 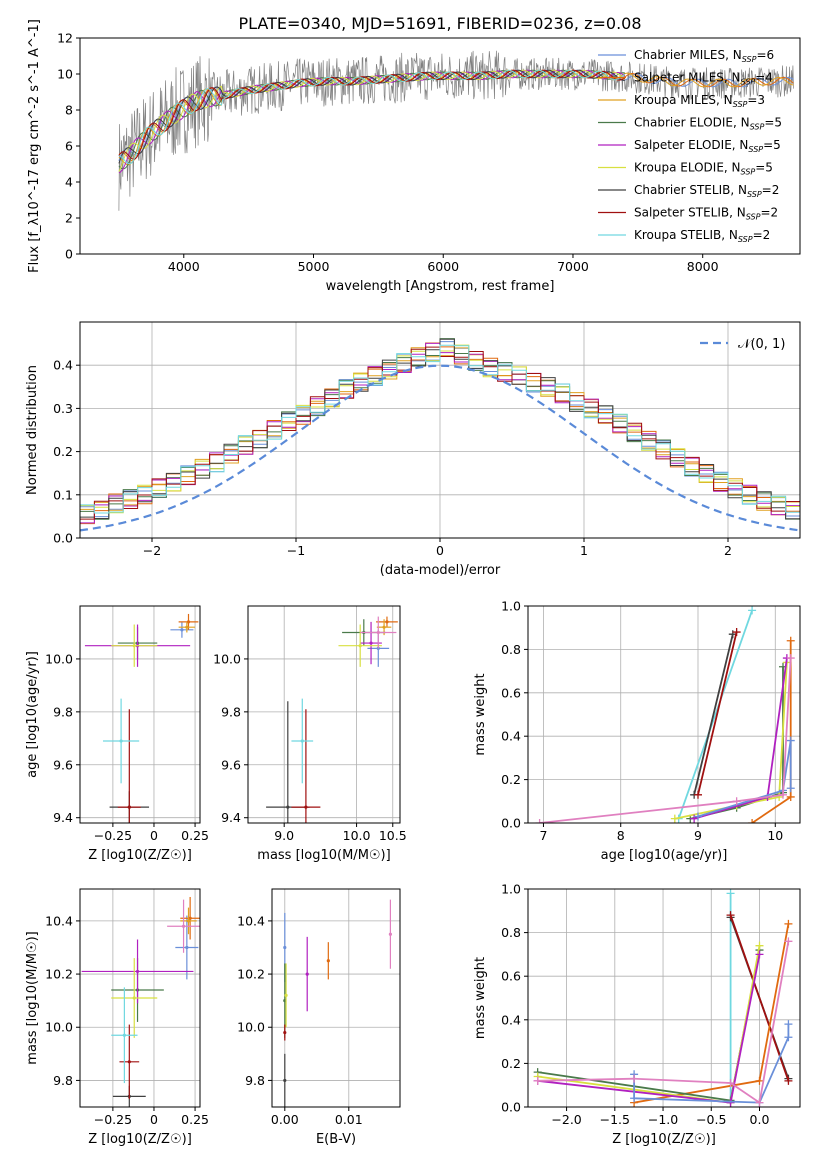 I want to click on spectrum-ytick-label: 8, so click(x=69, y=110).